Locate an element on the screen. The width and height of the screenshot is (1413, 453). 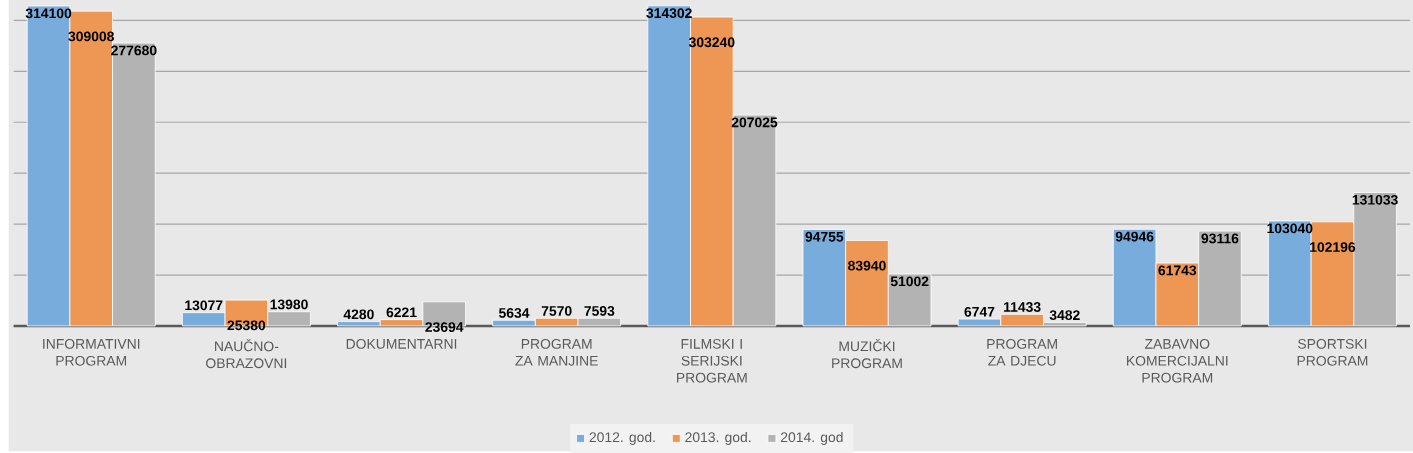
x-tick-label: INFORMATIVNI PROGRAM is located at coordinates (91, 352).